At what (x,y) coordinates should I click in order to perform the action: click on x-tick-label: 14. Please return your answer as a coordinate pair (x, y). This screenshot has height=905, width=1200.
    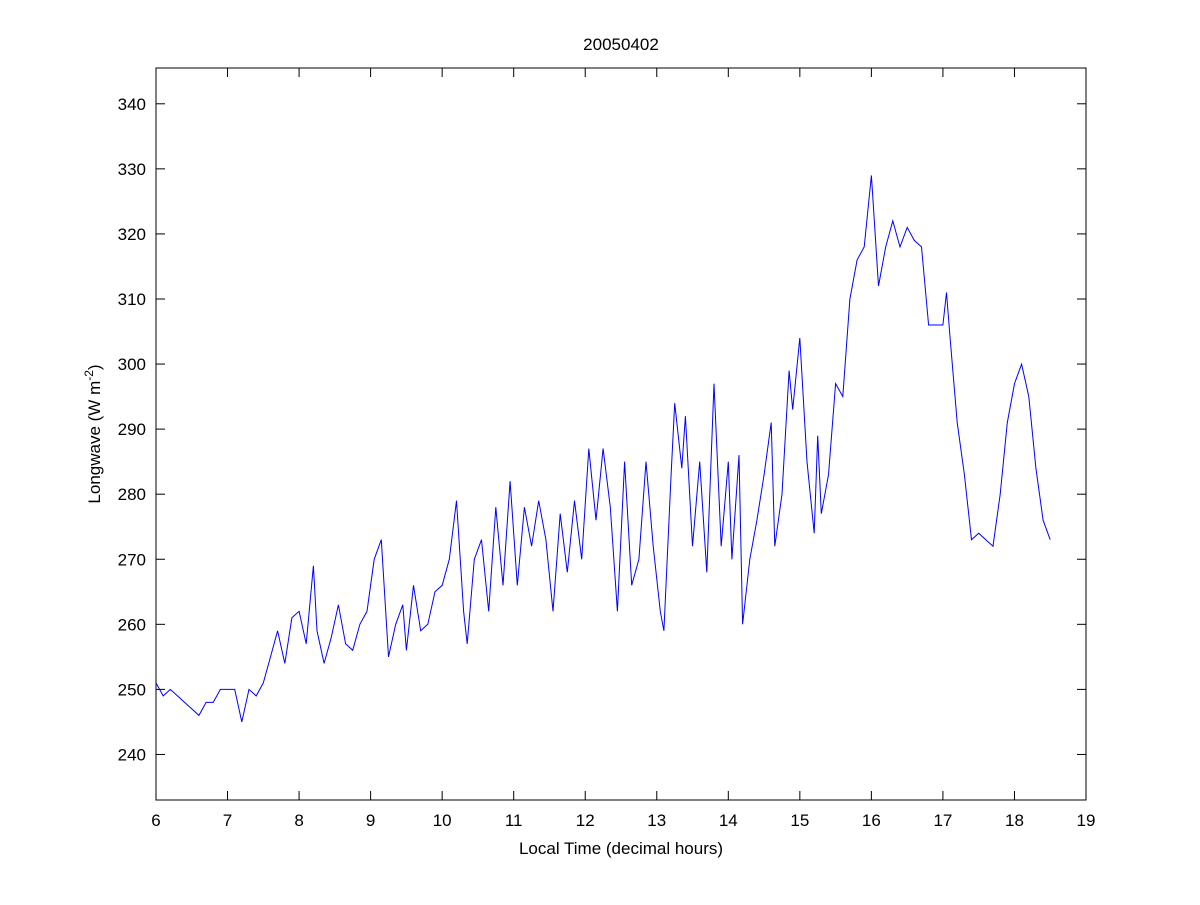
    Looking at the image, I should click on (728, 820).